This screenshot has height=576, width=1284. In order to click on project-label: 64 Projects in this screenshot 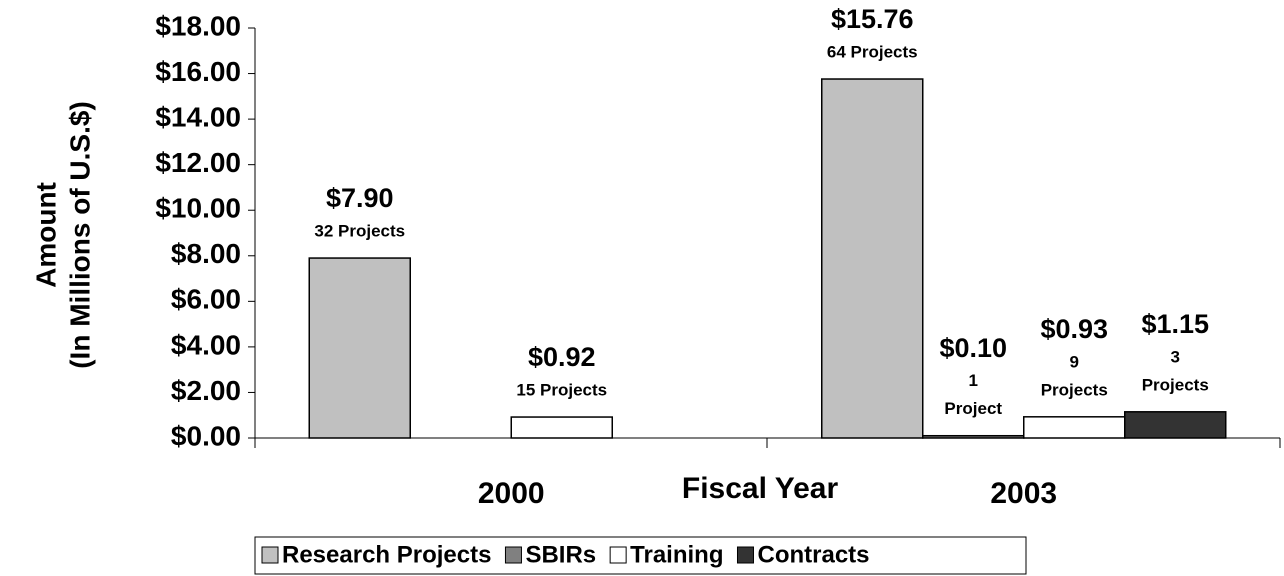, I will do `click(872, 52)`.